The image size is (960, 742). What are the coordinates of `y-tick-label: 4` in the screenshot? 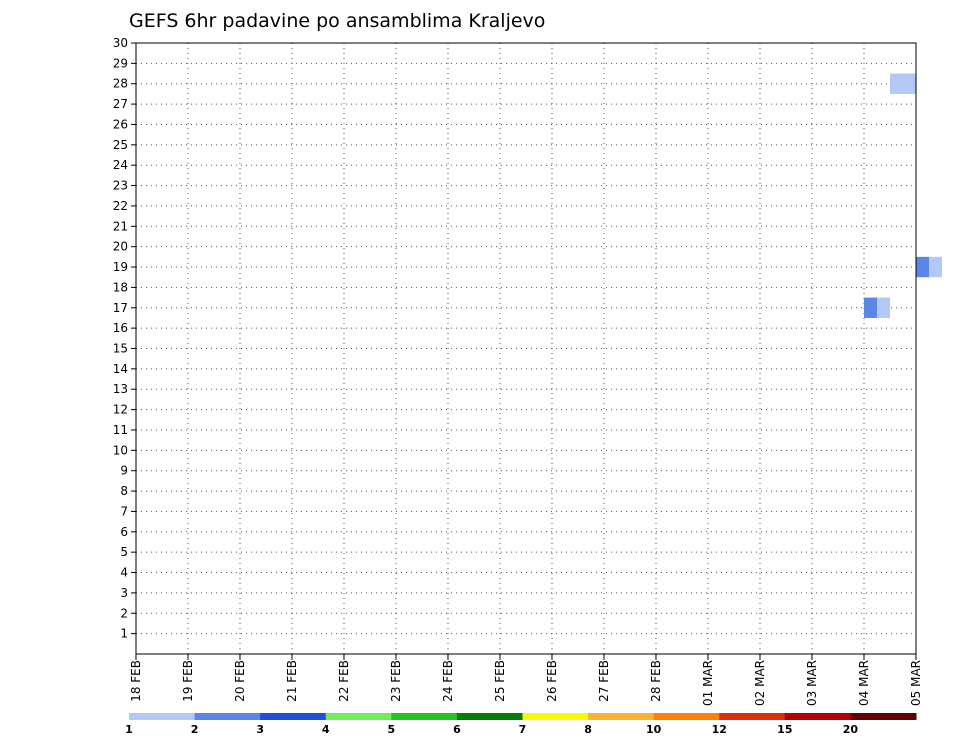 It's located at (124, 573).